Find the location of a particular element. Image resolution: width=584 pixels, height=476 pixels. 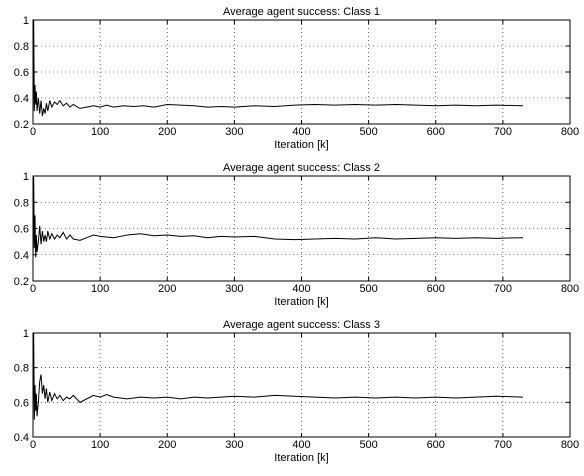

chart-title: Average agent success: Class 3 is located at coordinates (301, 325).